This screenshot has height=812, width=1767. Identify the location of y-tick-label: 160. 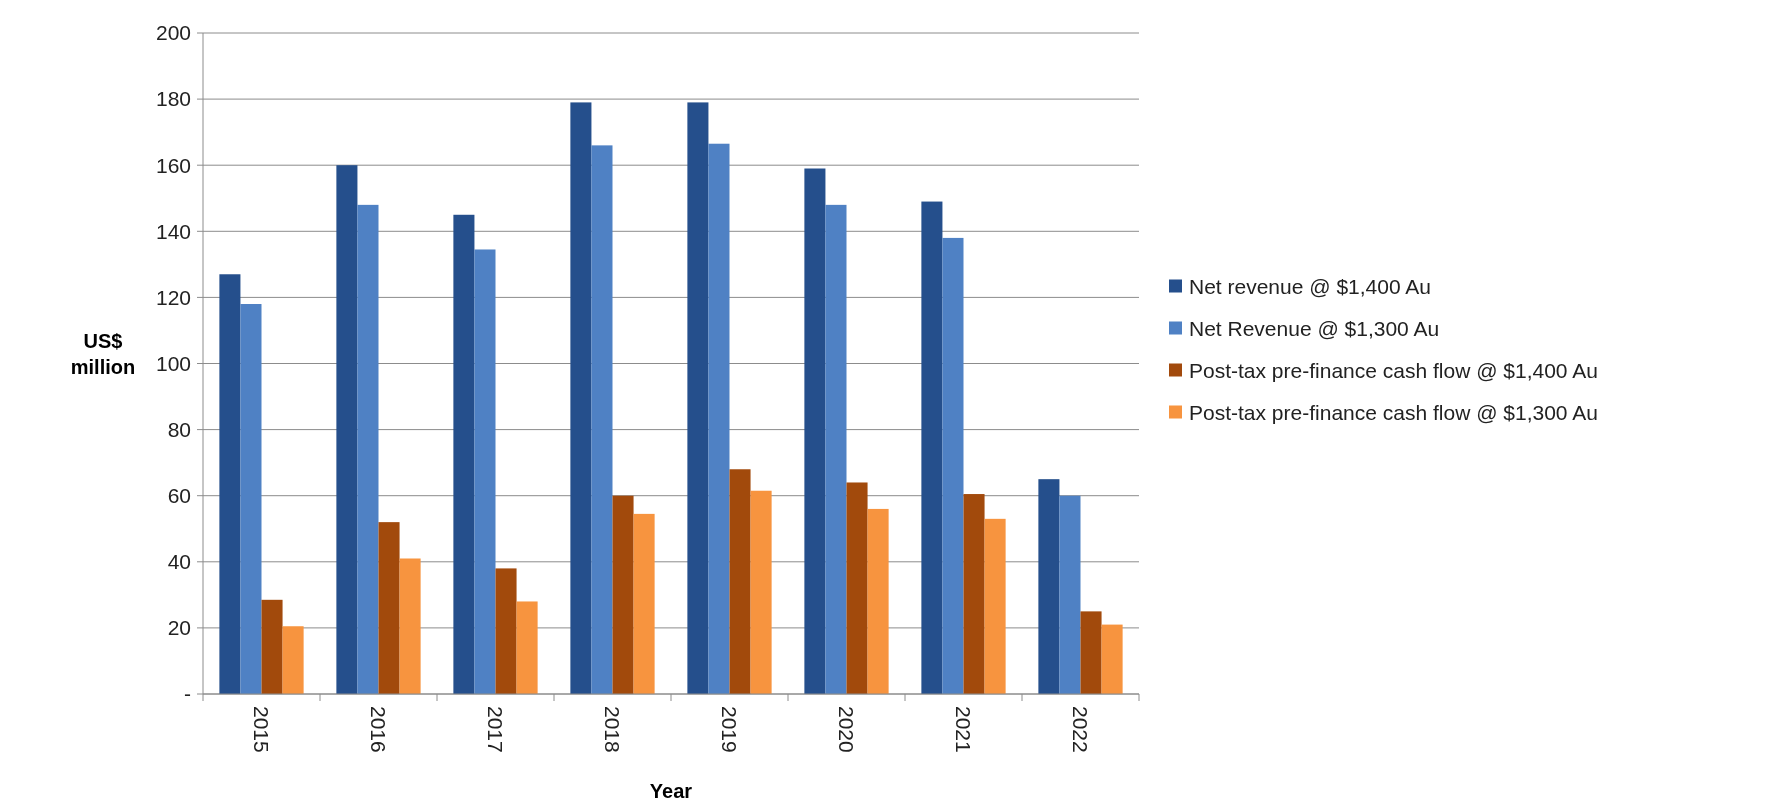
(173, 165).